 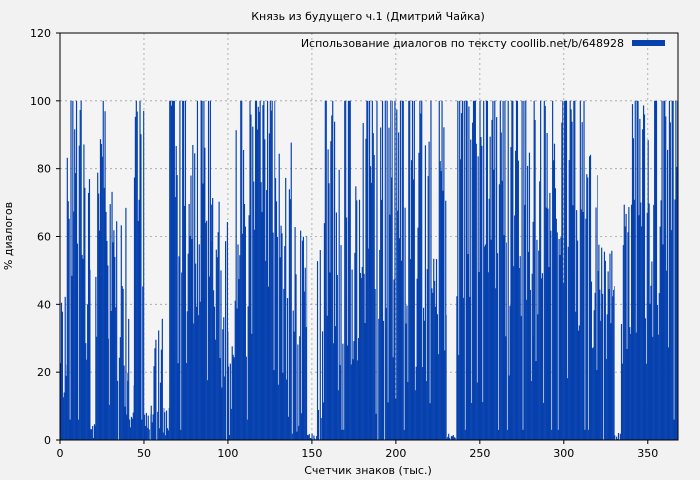 I want to click on y-tick-label: 120, so click(x=40, y=33).